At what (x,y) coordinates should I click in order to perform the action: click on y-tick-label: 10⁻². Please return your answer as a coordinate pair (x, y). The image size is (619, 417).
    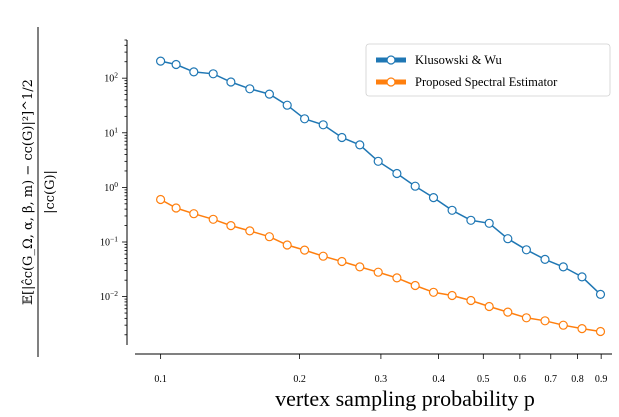
    Looking at the image, I should click on (109, 296).